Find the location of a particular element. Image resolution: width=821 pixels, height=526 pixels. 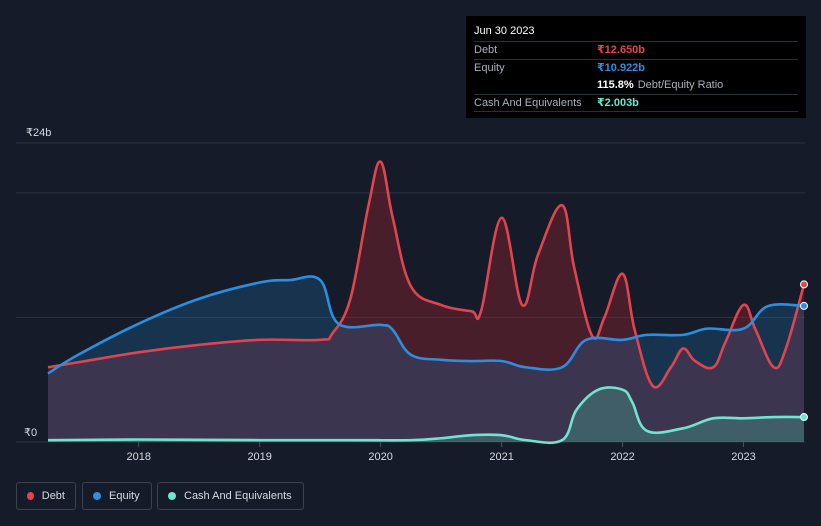

legend-debt-label: Debt is located at coordinates (53, 496).